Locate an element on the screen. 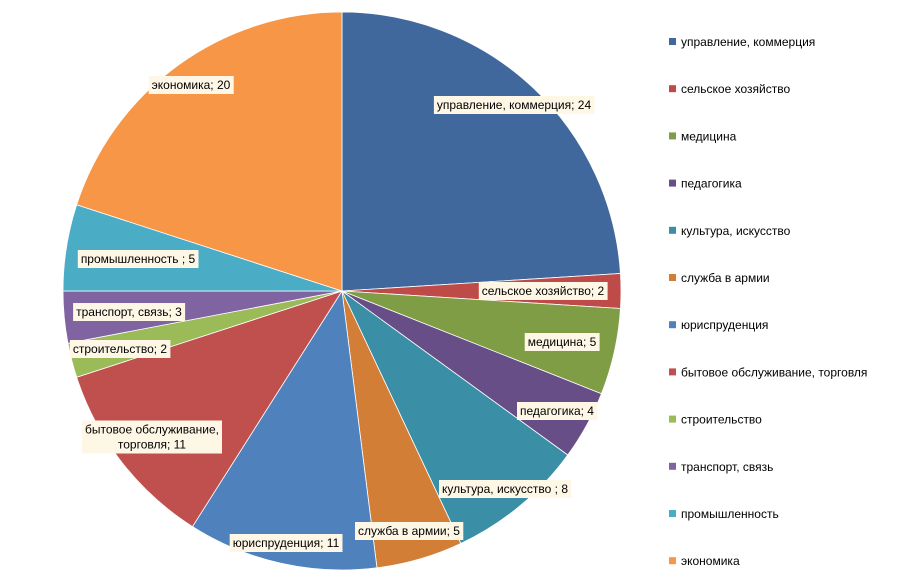 The image size is (910, 582). legend-label: управление, коммерция is located at coordinates (748, 42).